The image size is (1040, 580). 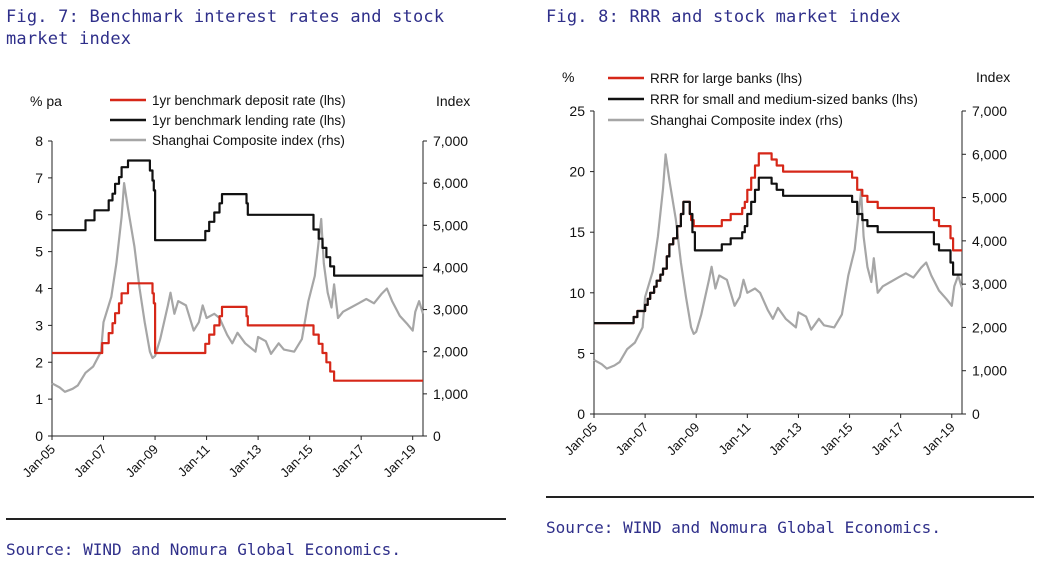 I want to click on fig7-xtick-label: Jan-15, so click(x=296, y=461).